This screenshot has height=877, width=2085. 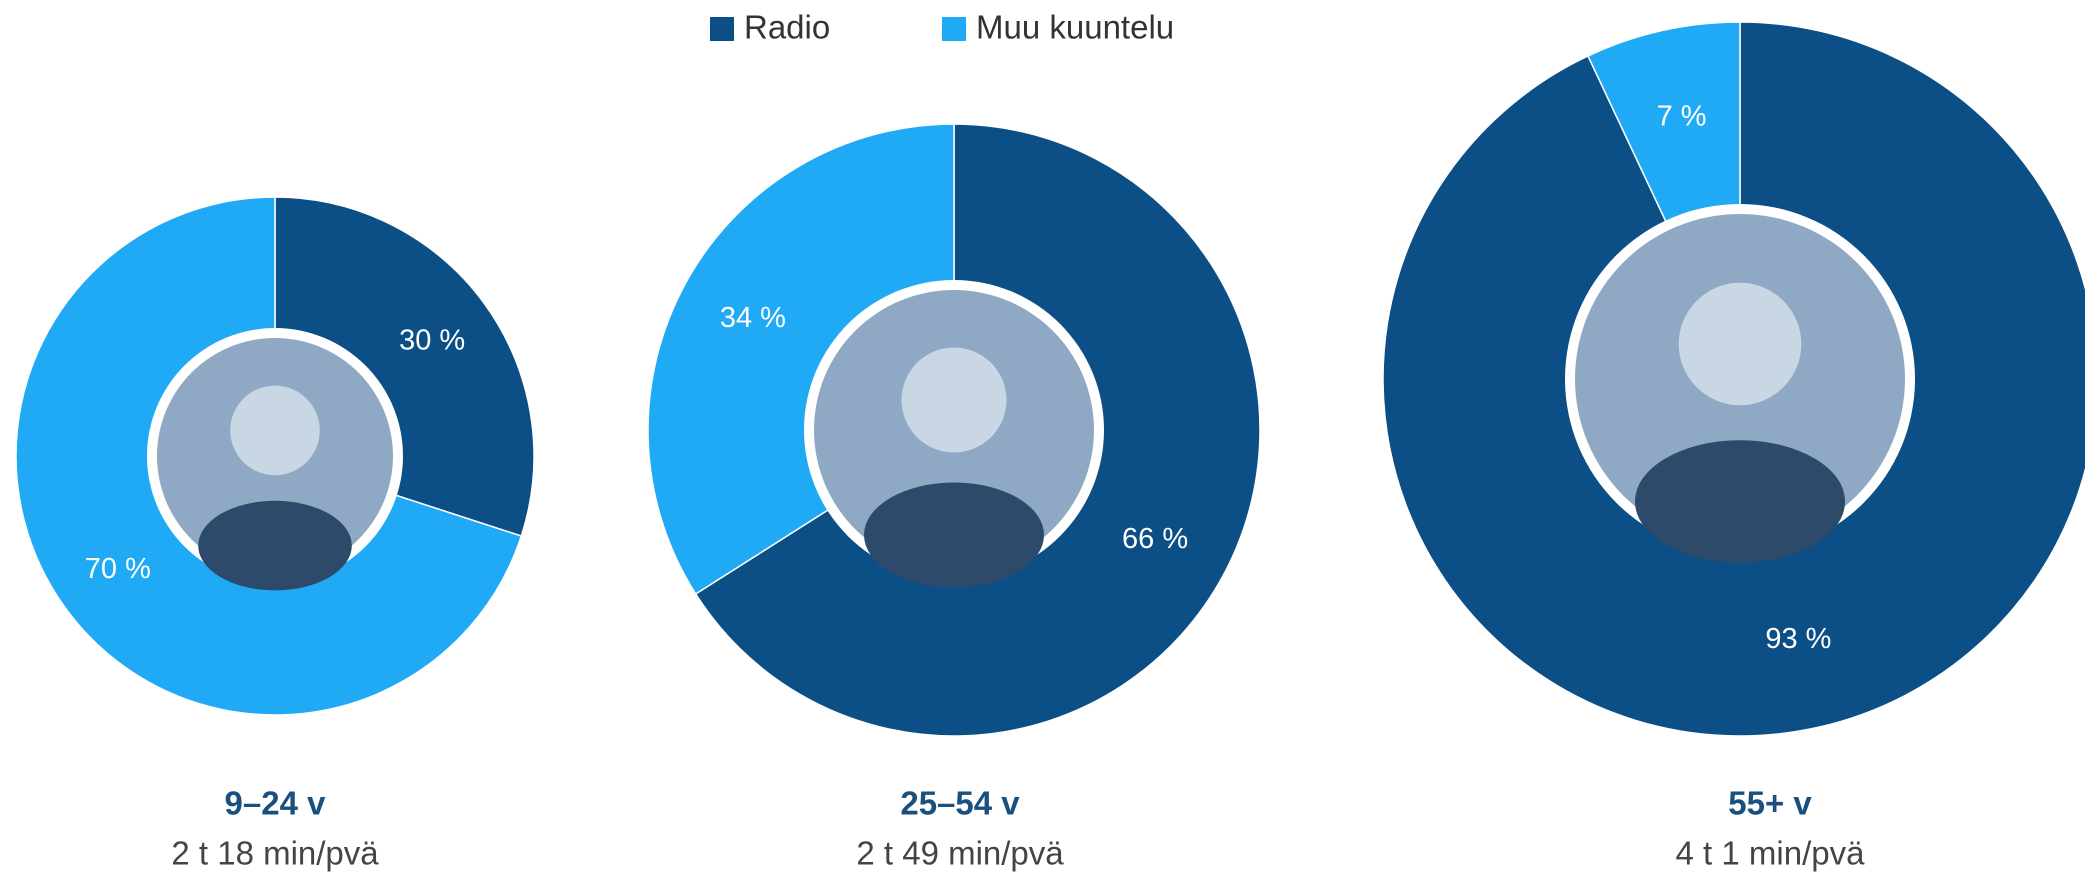 I want to click on value-label: 34 %, so click(x=753, y=318).